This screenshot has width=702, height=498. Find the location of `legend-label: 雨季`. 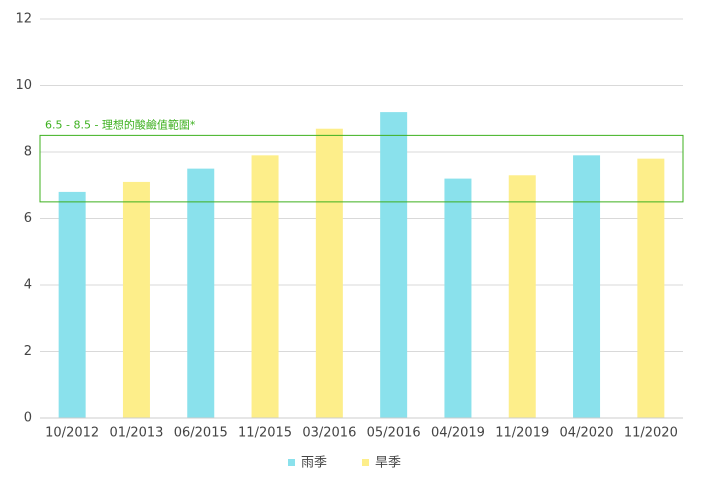

legend-label: 雨季 is located at coordinates (314, 463).